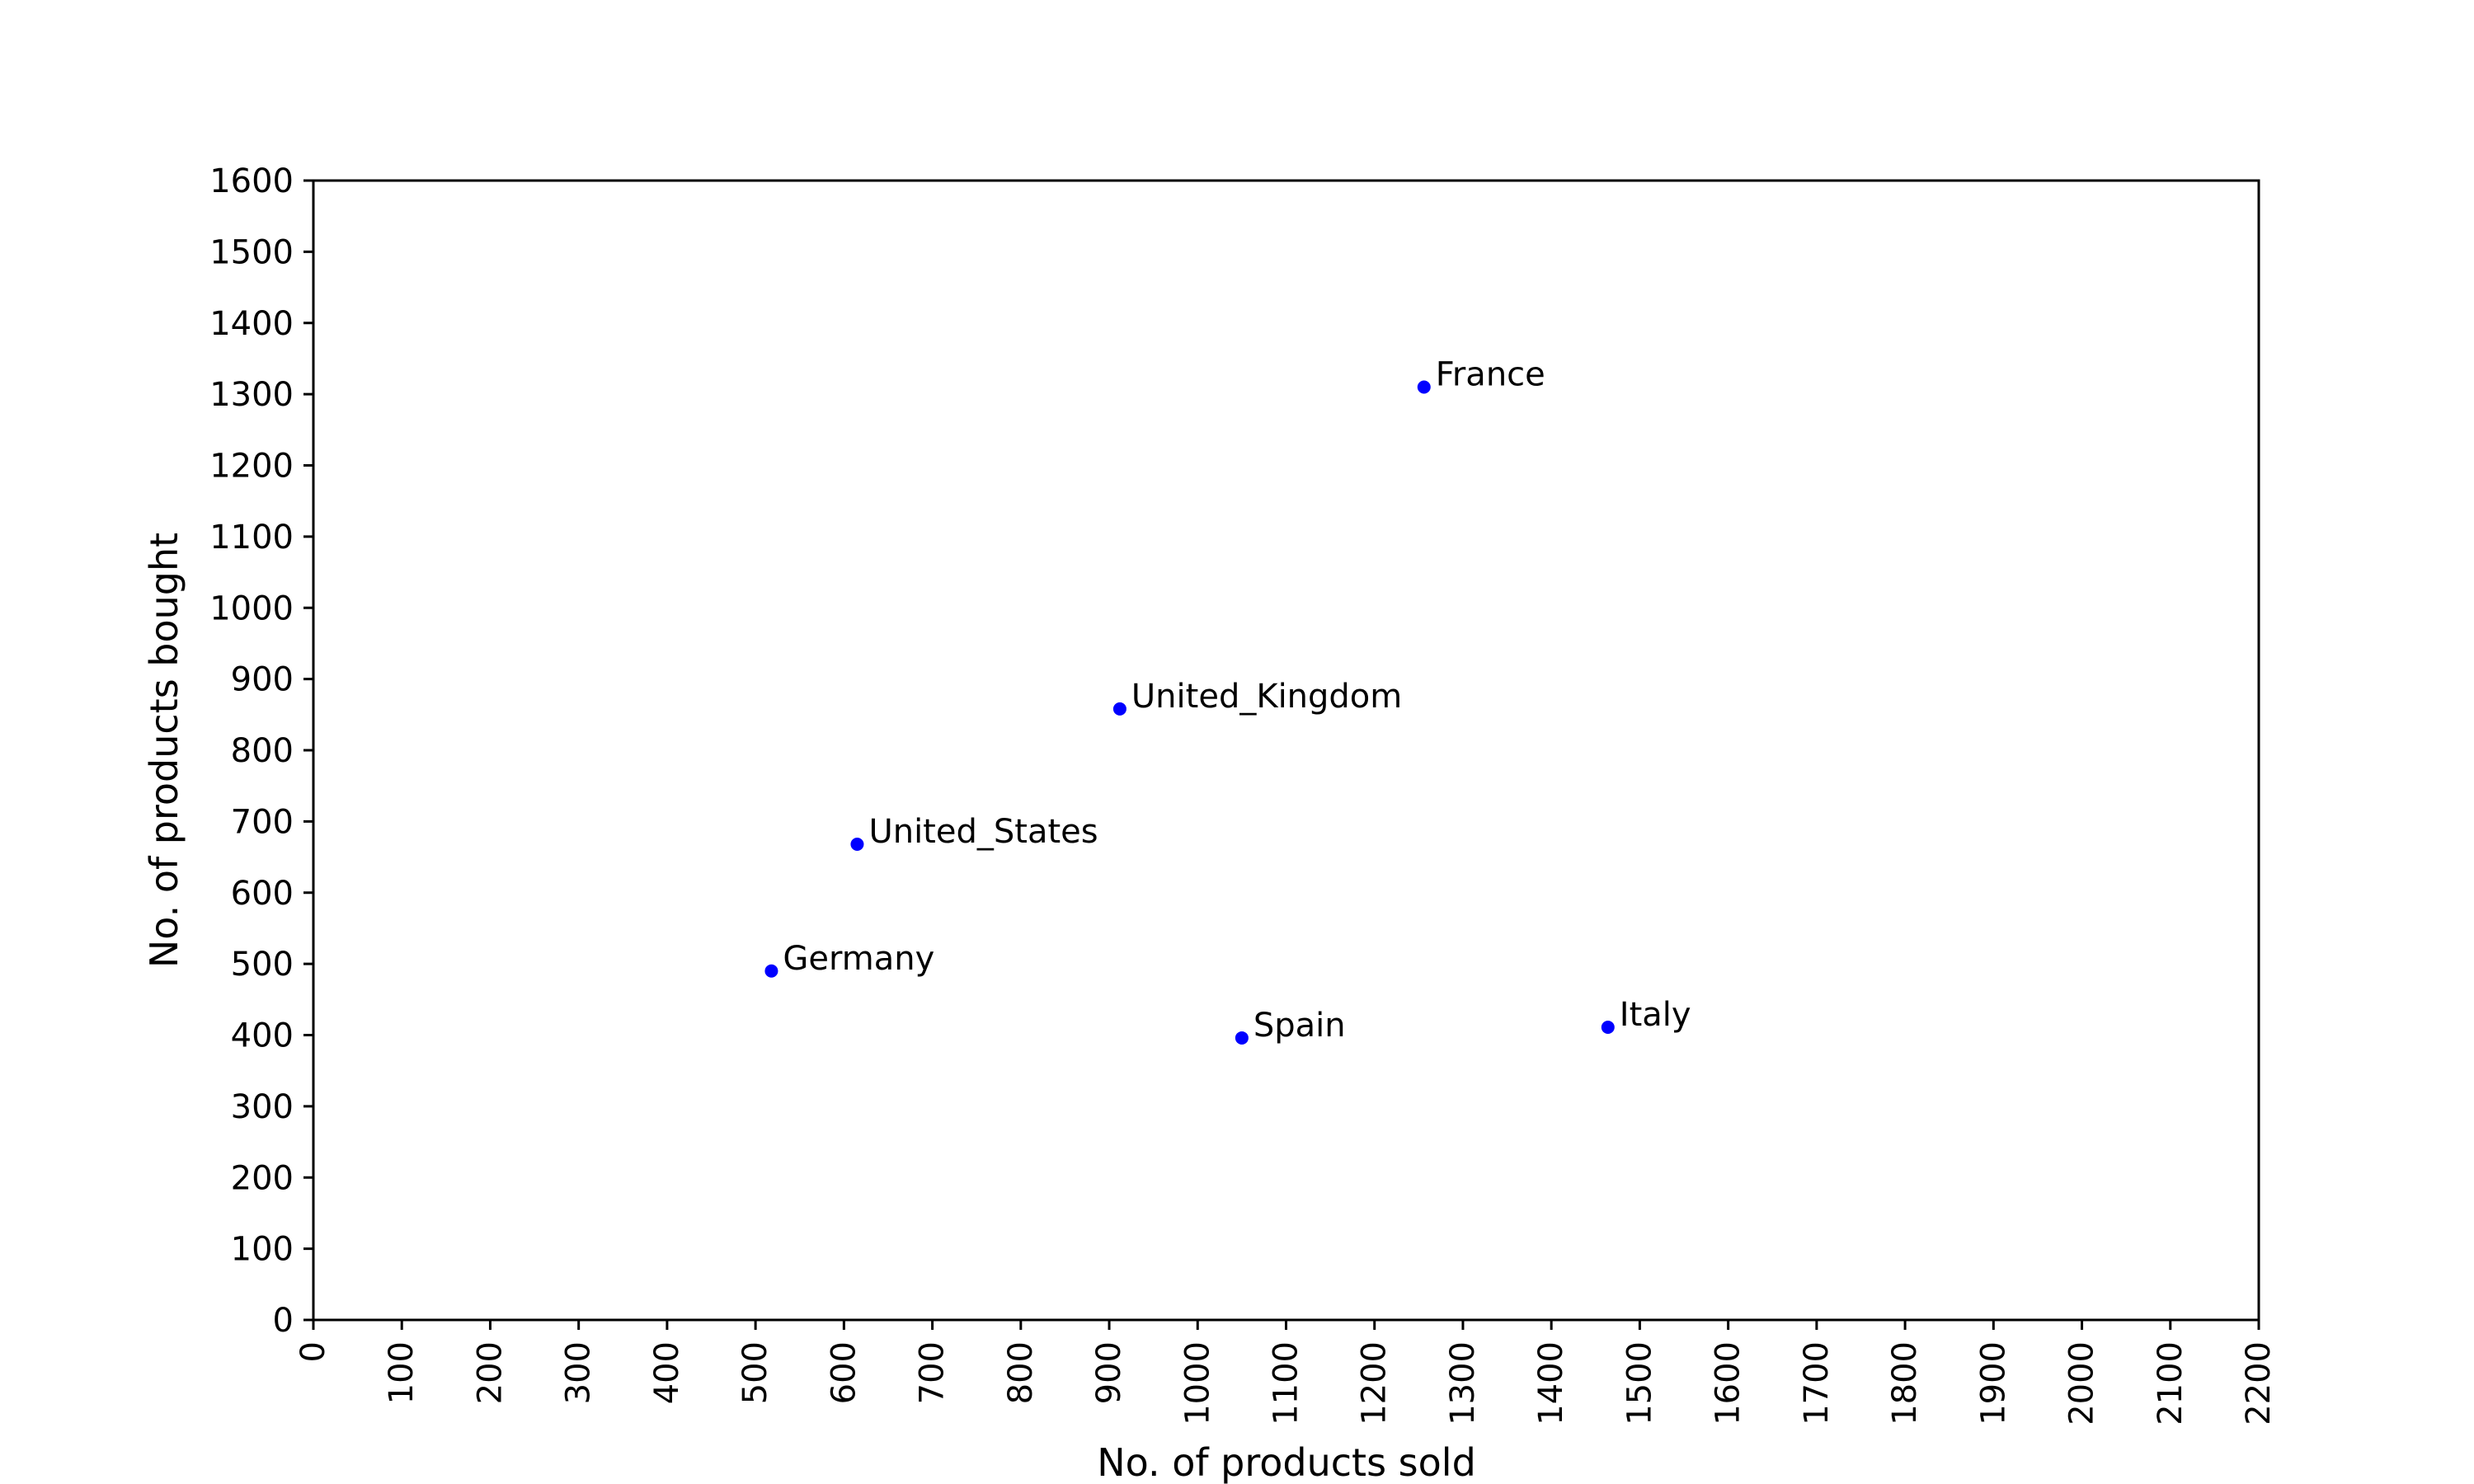 This screenshot has width=2474, height=1484. I want to click on y-tick-label: 1100, so click(251, 537).